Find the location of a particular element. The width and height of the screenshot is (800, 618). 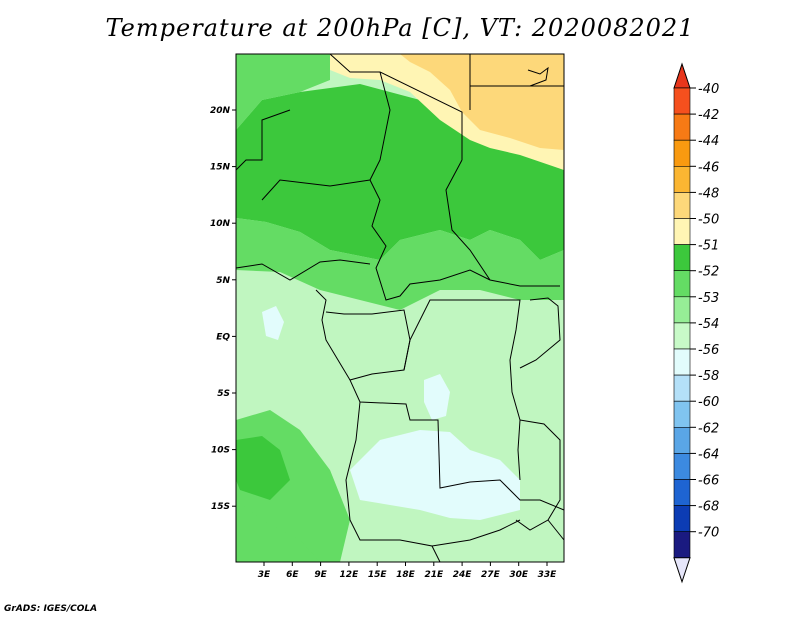

colorbar-label: -48 is located at coordinates (708, 193).